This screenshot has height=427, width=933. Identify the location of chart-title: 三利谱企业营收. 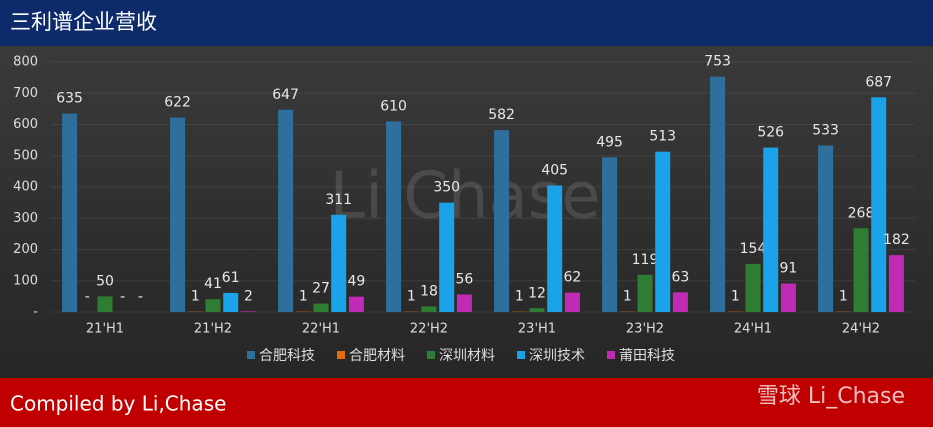
(83, 22).